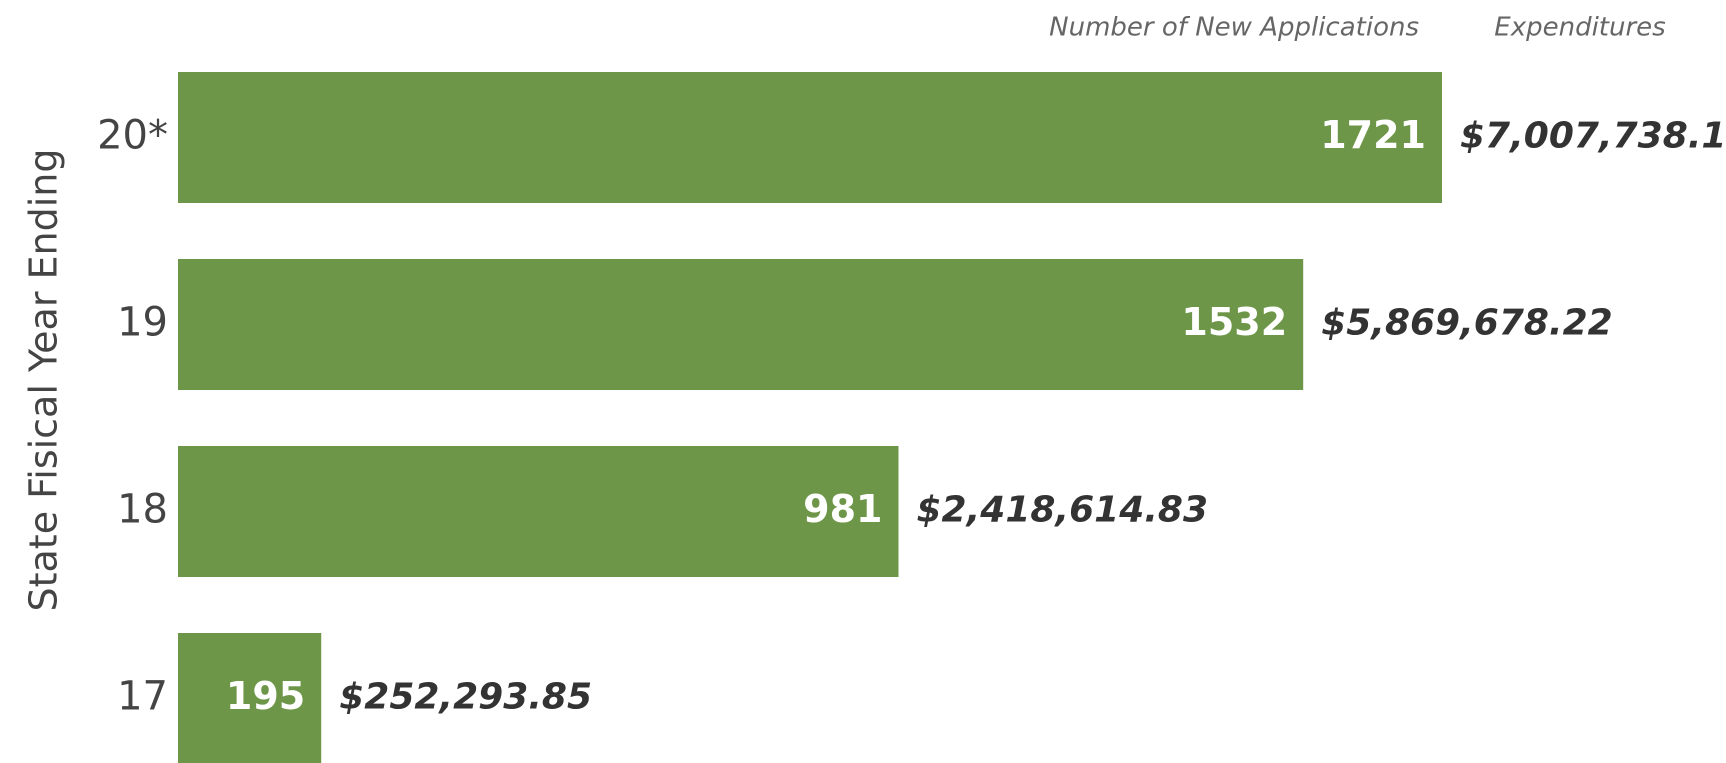 Image resolution: width=1726 pixels, height=763 pixels. I want to click on legend-entry: Number of New Applications, so click(1234, 28).